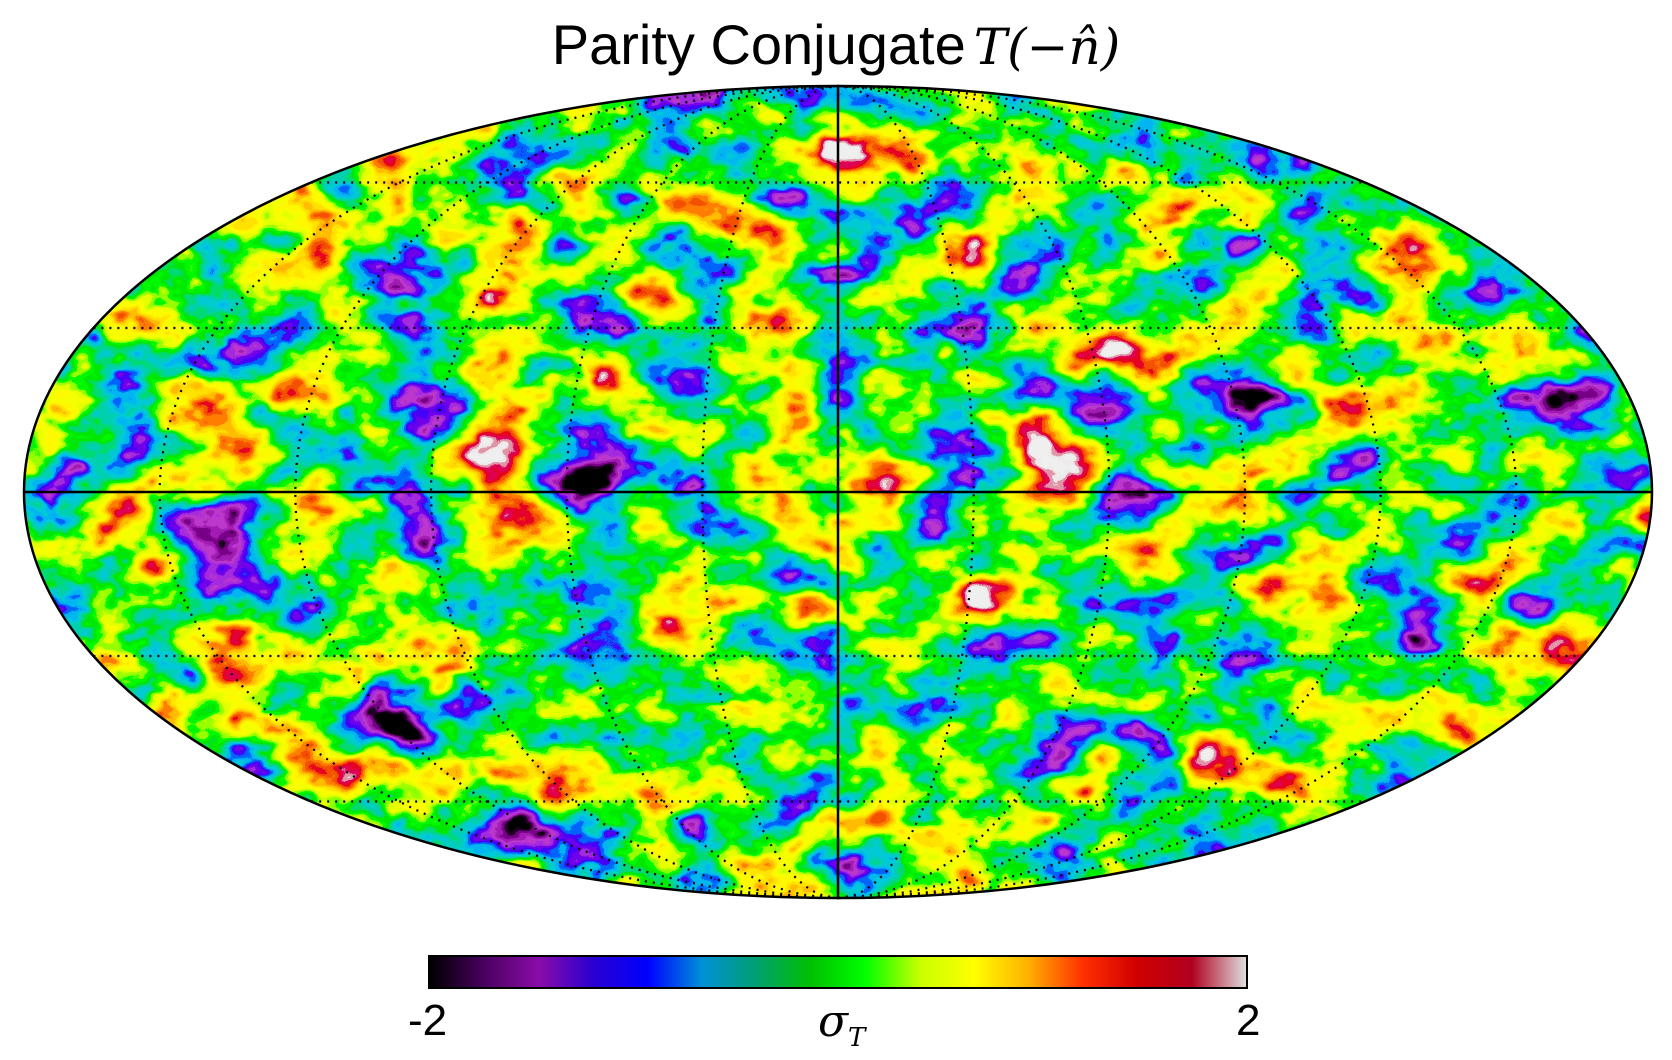 The width and height of the screenshot is (1672, 1060). I want to click on colorbar, so click(838, 972).